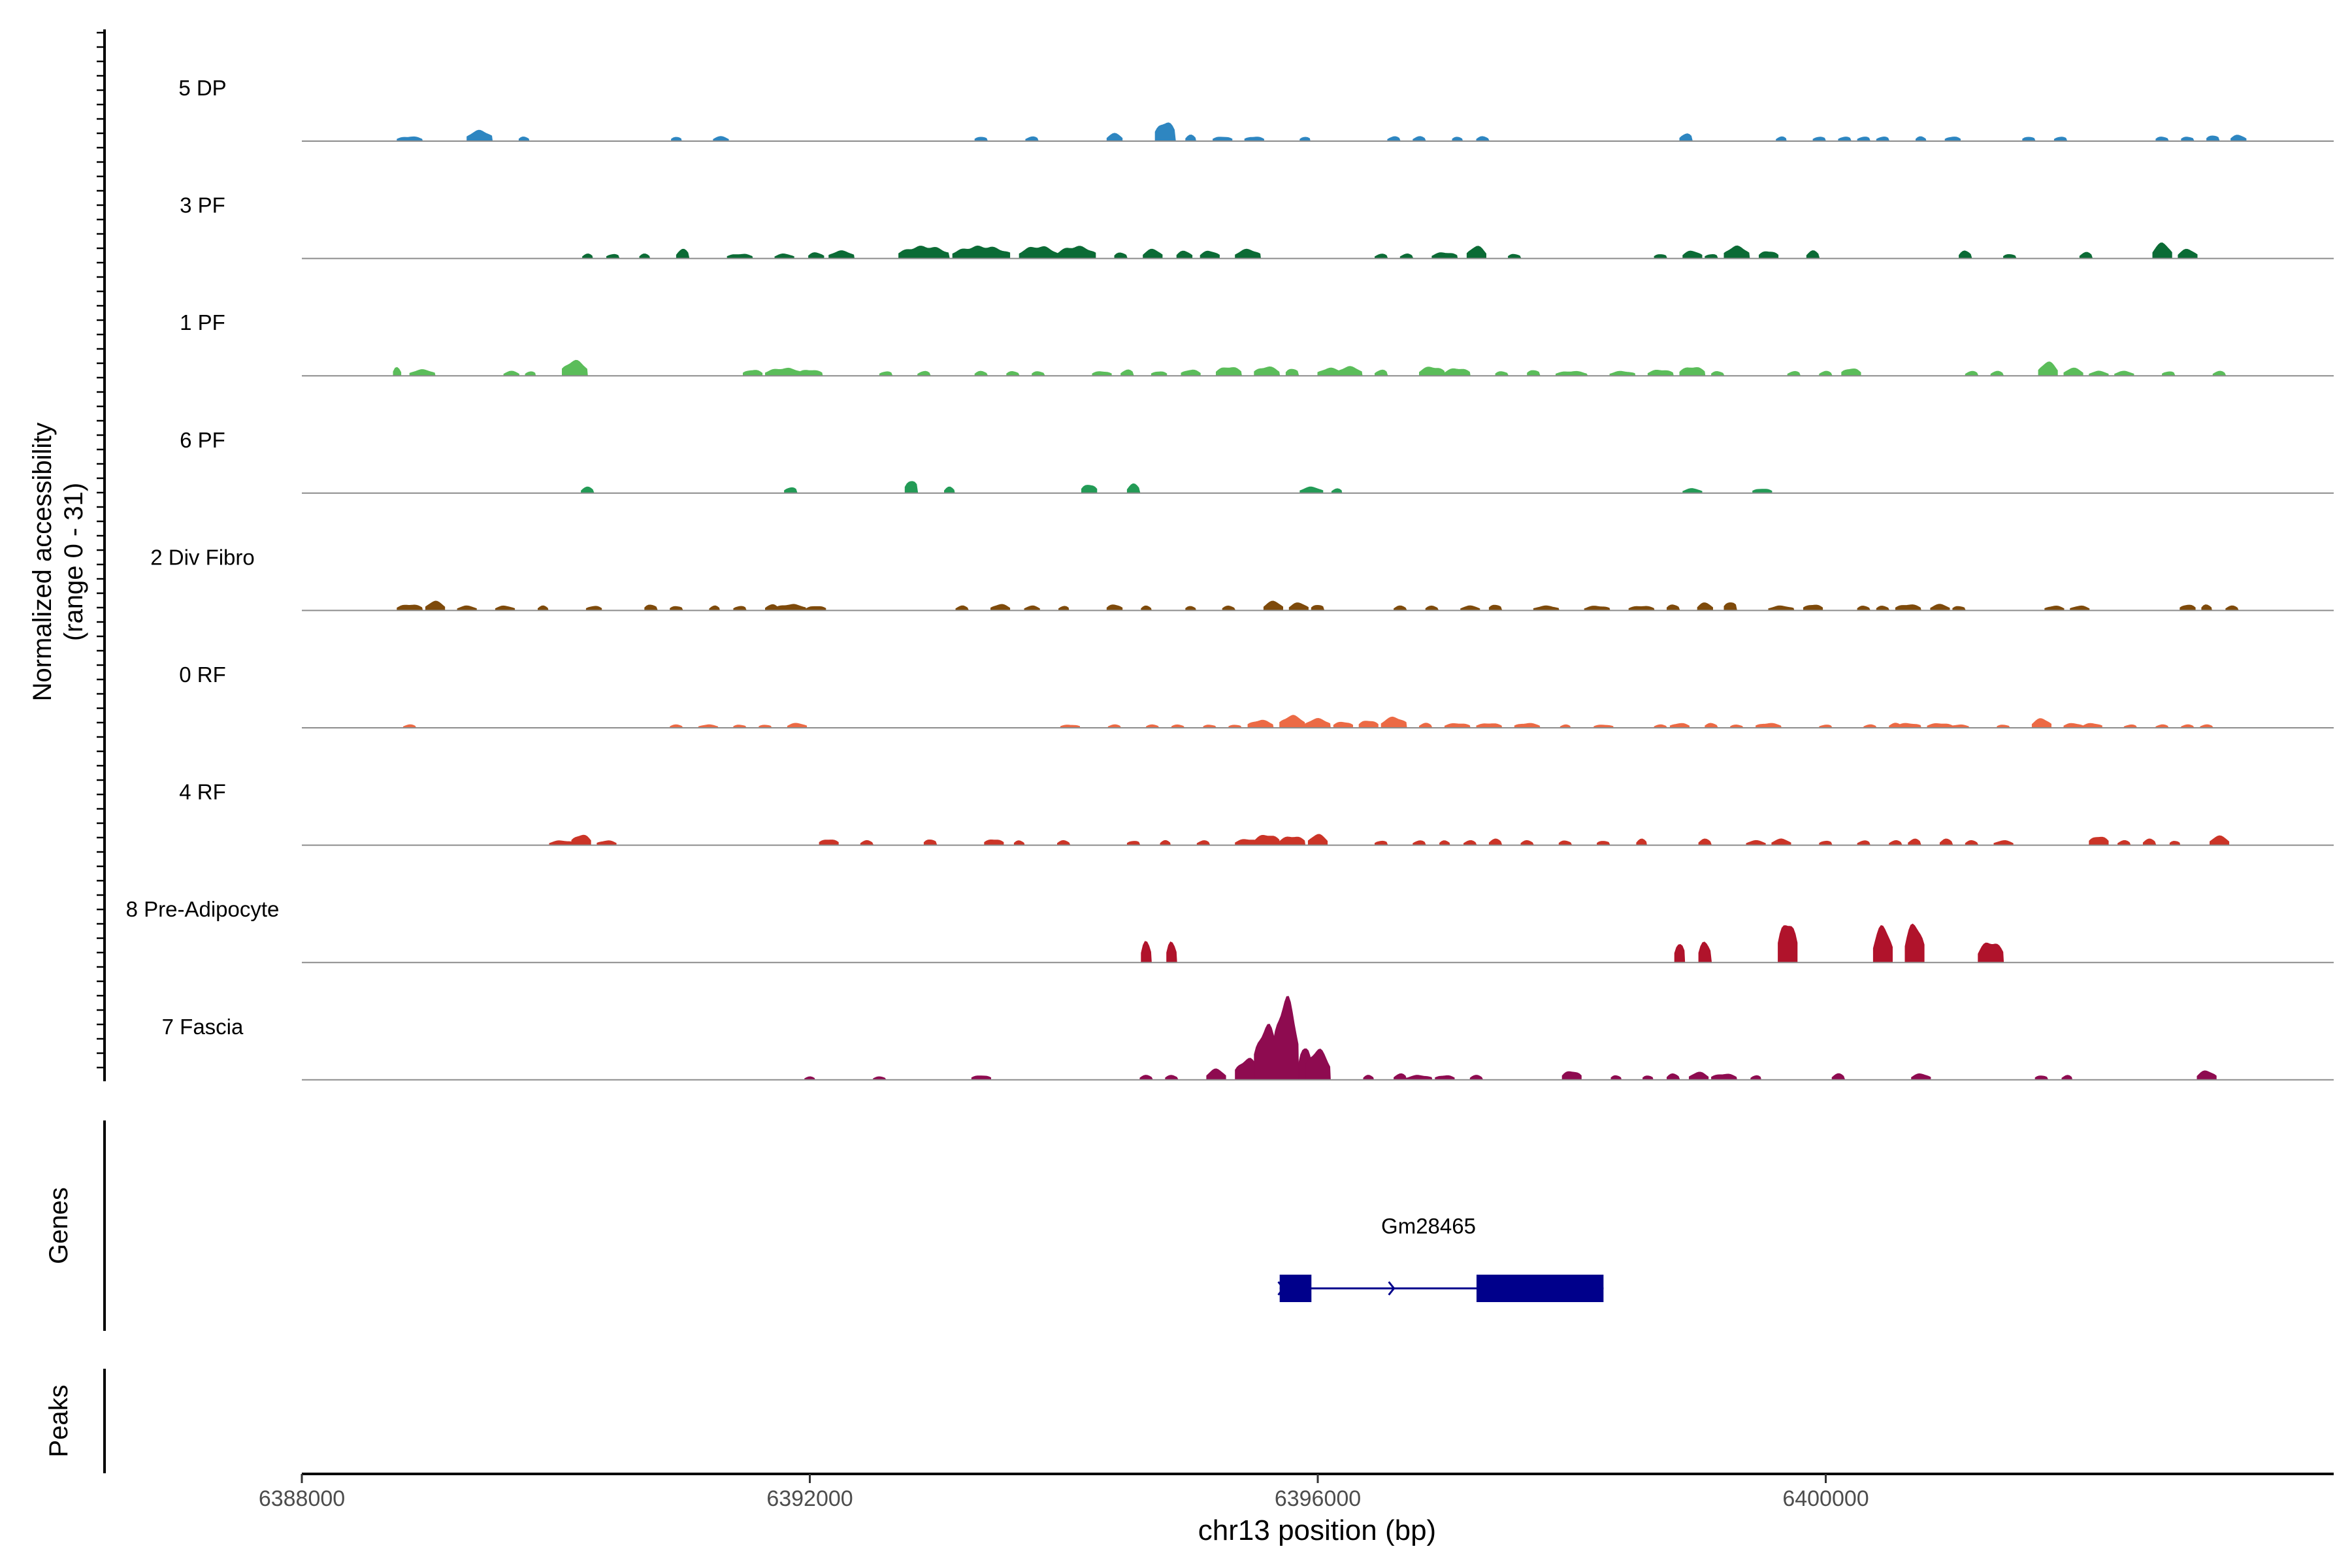 The width and height of the screenshot is (2352, 1568). I want to click on gene-label: Gm28465, so click(1428, 1226).